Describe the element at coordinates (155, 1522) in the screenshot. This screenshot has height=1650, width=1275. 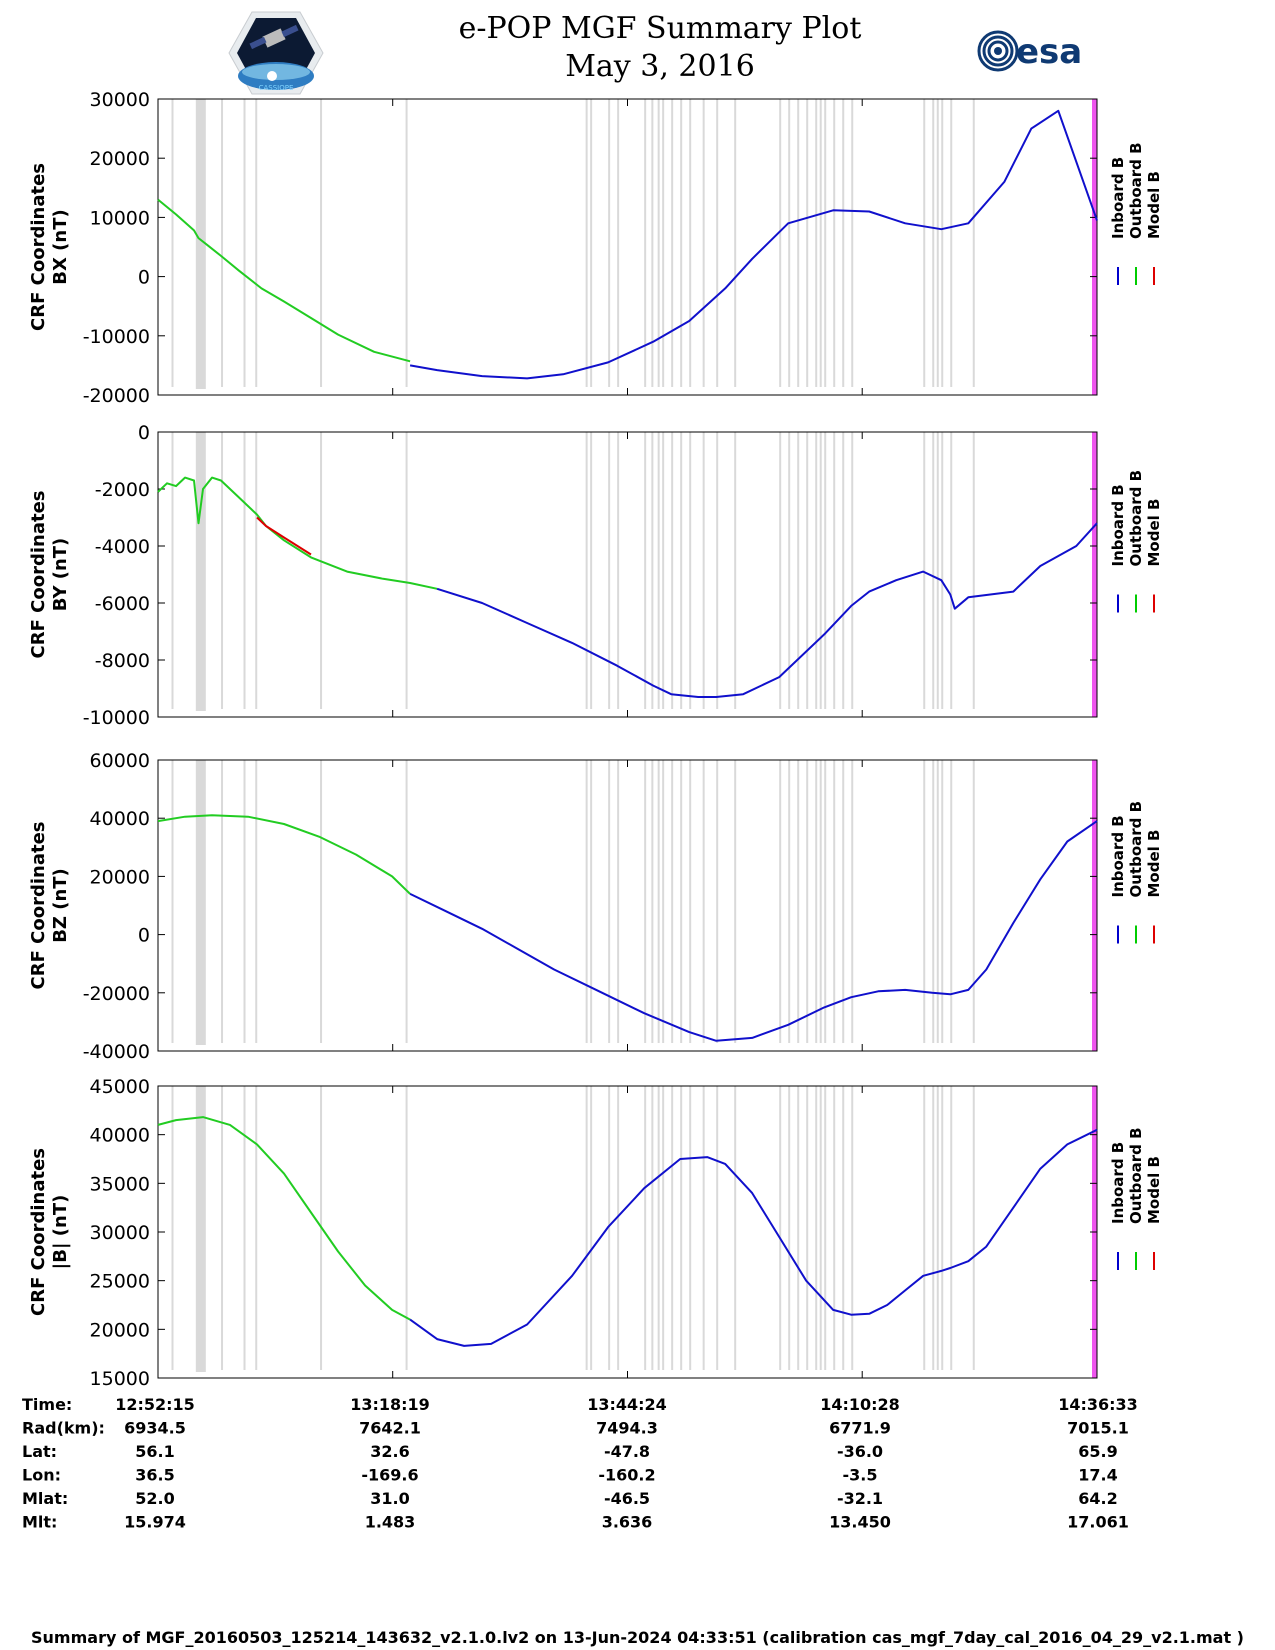
I see `ephemeris-value: 15.974` at that location.